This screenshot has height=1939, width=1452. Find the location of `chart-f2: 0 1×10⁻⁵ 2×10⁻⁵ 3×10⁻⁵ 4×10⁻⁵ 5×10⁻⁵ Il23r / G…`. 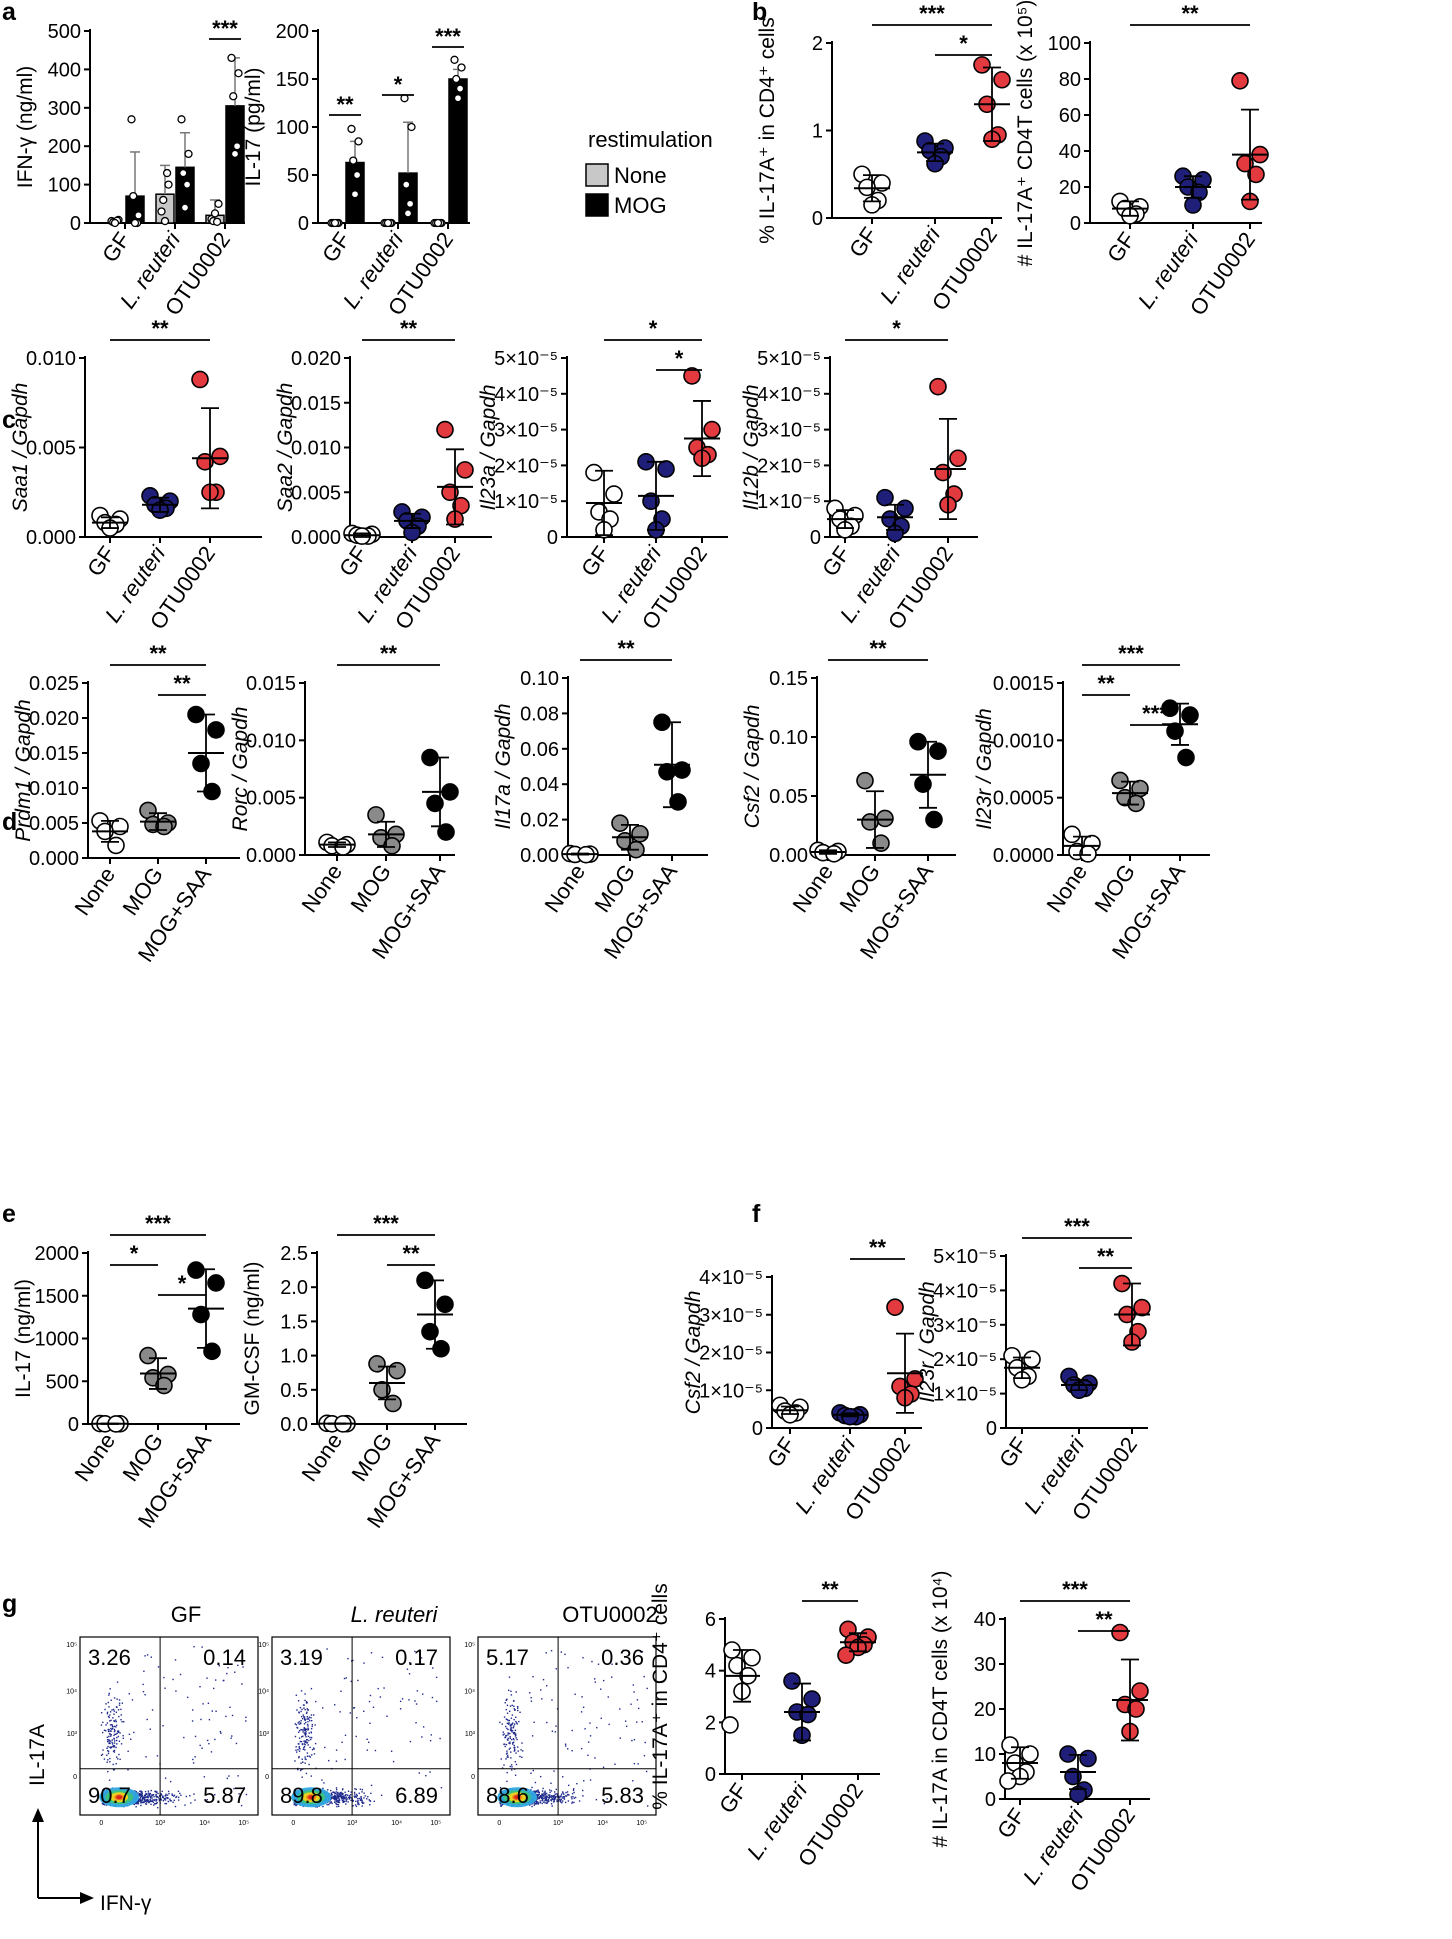

chart-f2: 0 1×10⁻⁵ 2×10⁻⁵ 3×10⁻⁵ 4×10⁻⁵ 5×10⁻⁵ Il23r / G… is located at coordinates (1033, 1369).